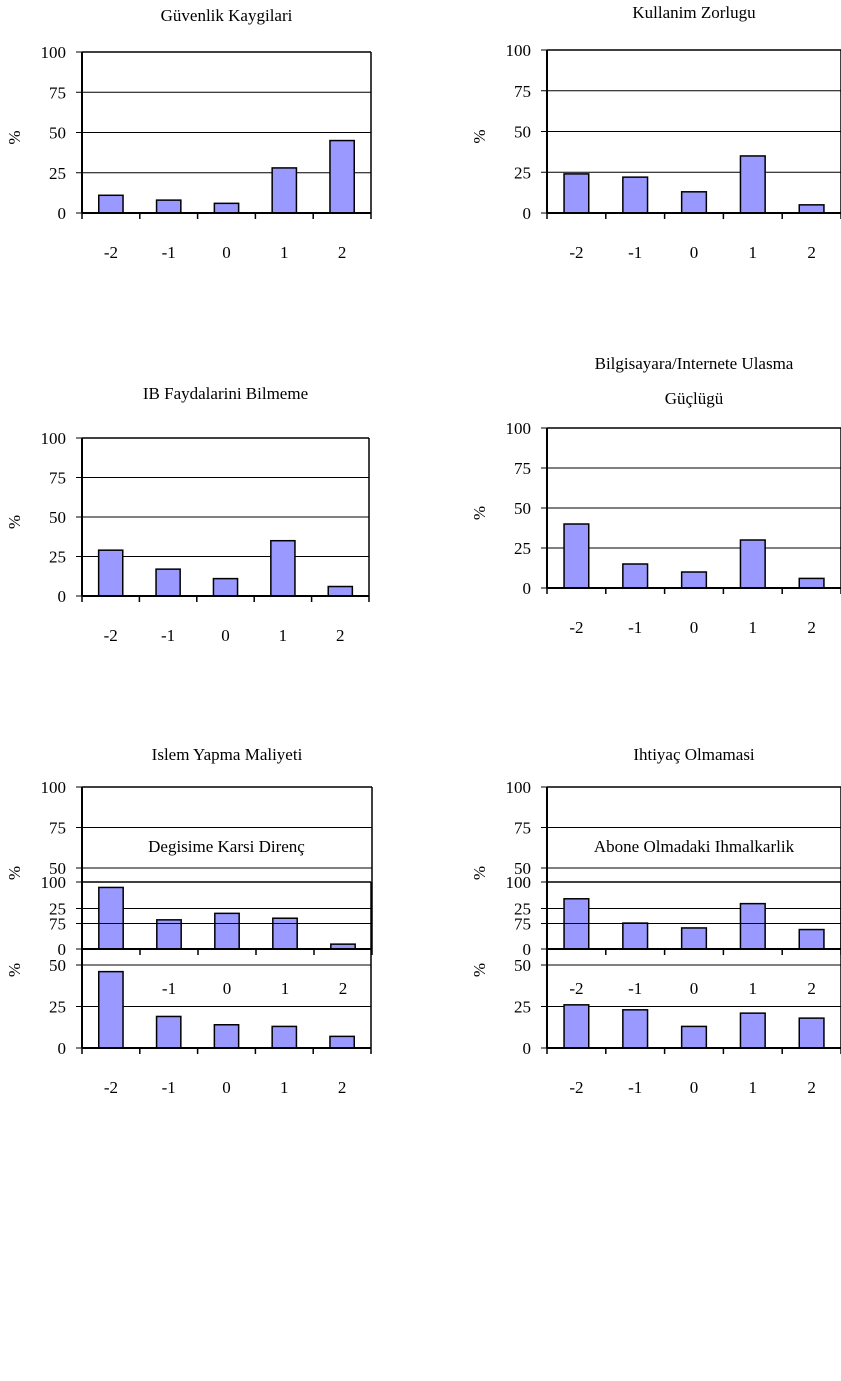  I want to click on chart-title: Güçlügü, so click(694, 398).